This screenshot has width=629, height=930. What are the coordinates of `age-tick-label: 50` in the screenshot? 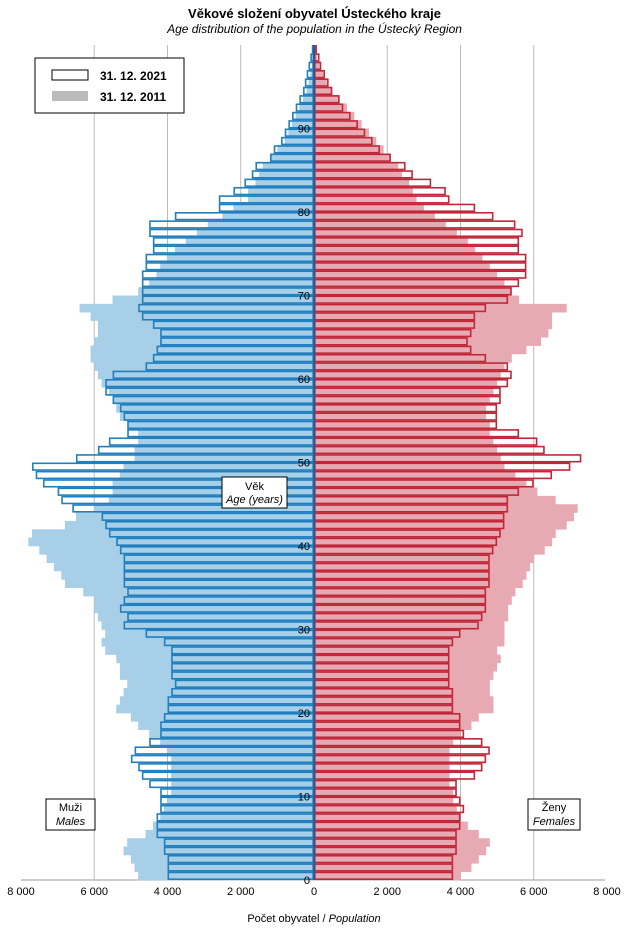 It's located at (304, 464).